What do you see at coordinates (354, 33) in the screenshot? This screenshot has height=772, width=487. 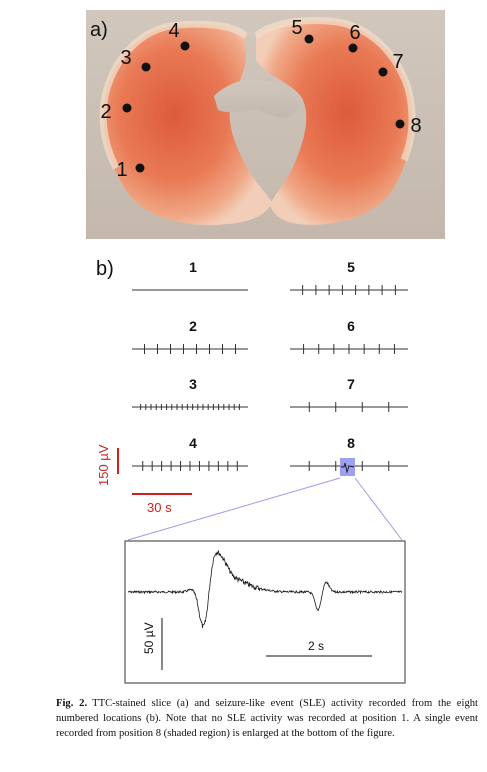 I see `electrode-label-6: 6` at bounding box center [354, 33].